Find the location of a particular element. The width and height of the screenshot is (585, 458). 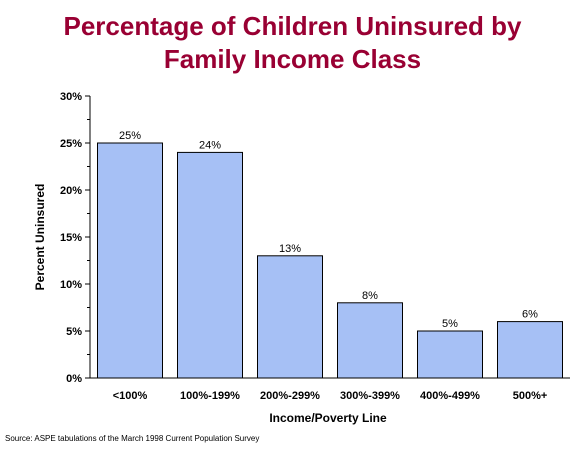

y-axis-ticks: 0% 5% 10% 15% 20% 25% 30% is located at coordinates (75, 238).